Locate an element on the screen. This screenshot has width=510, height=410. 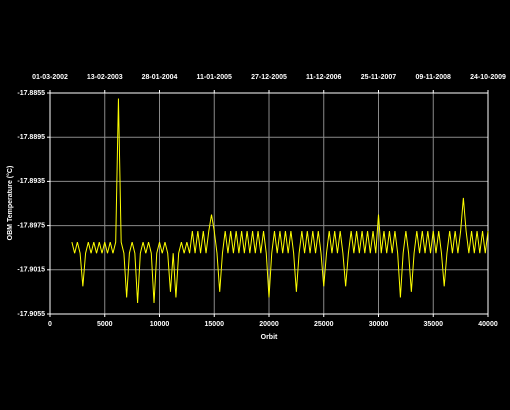
x2-tick-label: 25-11-2007 is located at coordinates (379, 77).